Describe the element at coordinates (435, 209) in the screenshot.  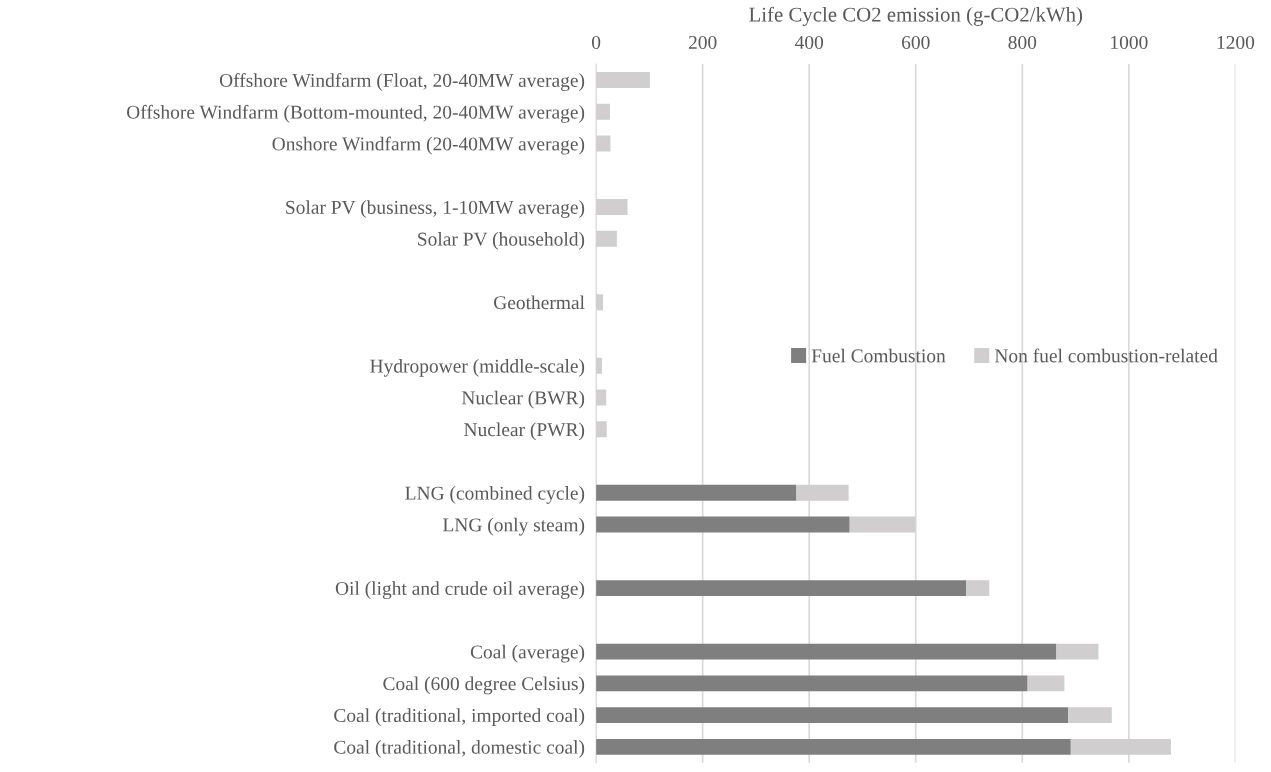
I see `y-tick-label: Solar PV (business, 1-10MW average)` at that location.